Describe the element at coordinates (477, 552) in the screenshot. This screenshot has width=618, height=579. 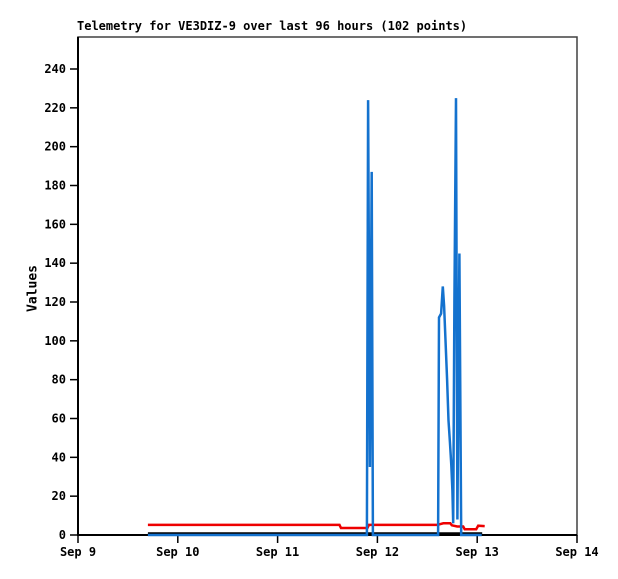
I see `x-tick-label: Sep 13` at that location.